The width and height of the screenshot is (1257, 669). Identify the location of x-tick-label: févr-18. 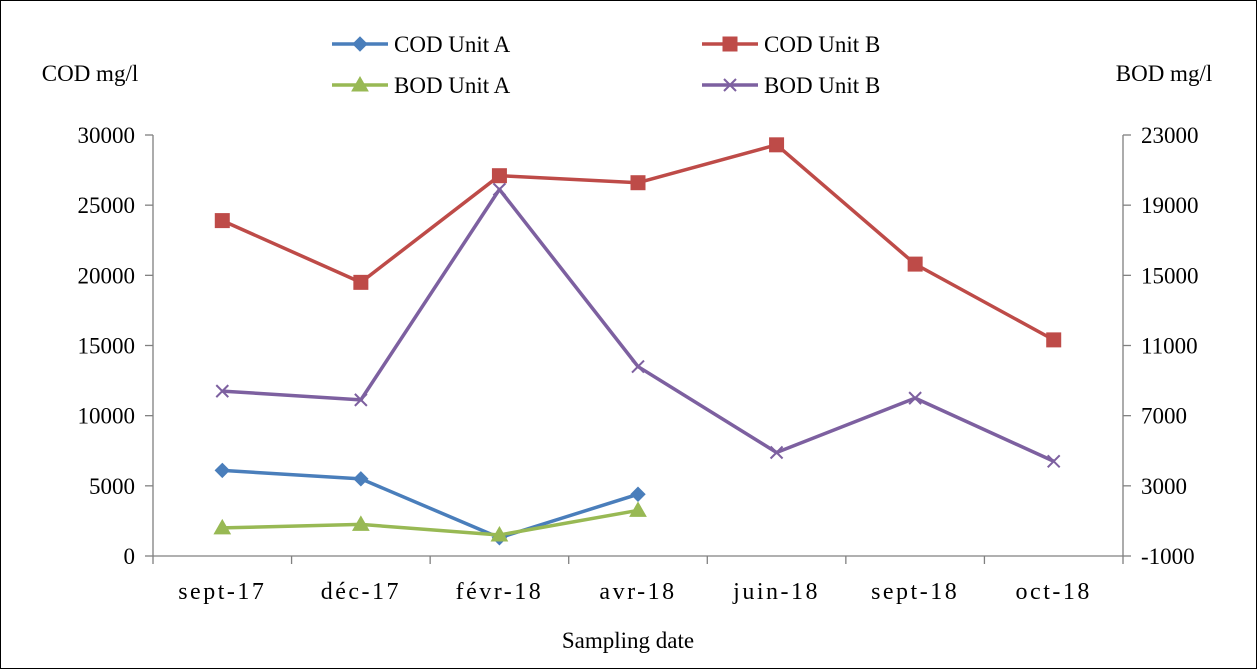
(500, 592).